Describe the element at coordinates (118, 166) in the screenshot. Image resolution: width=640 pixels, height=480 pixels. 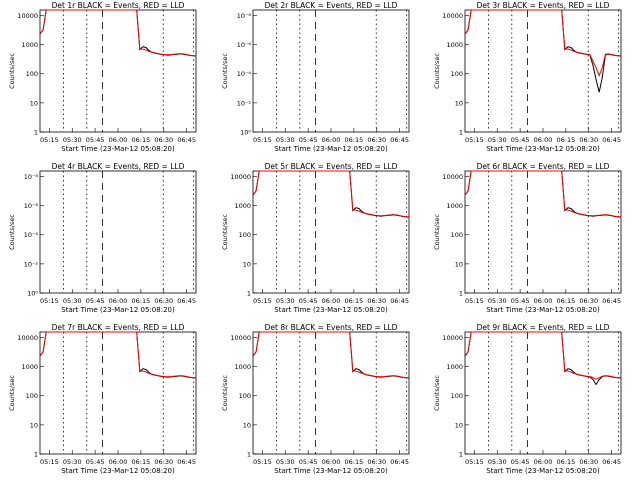
I see `panel-title: Det 4r BLACK = Events, RED = LLD` at that location.